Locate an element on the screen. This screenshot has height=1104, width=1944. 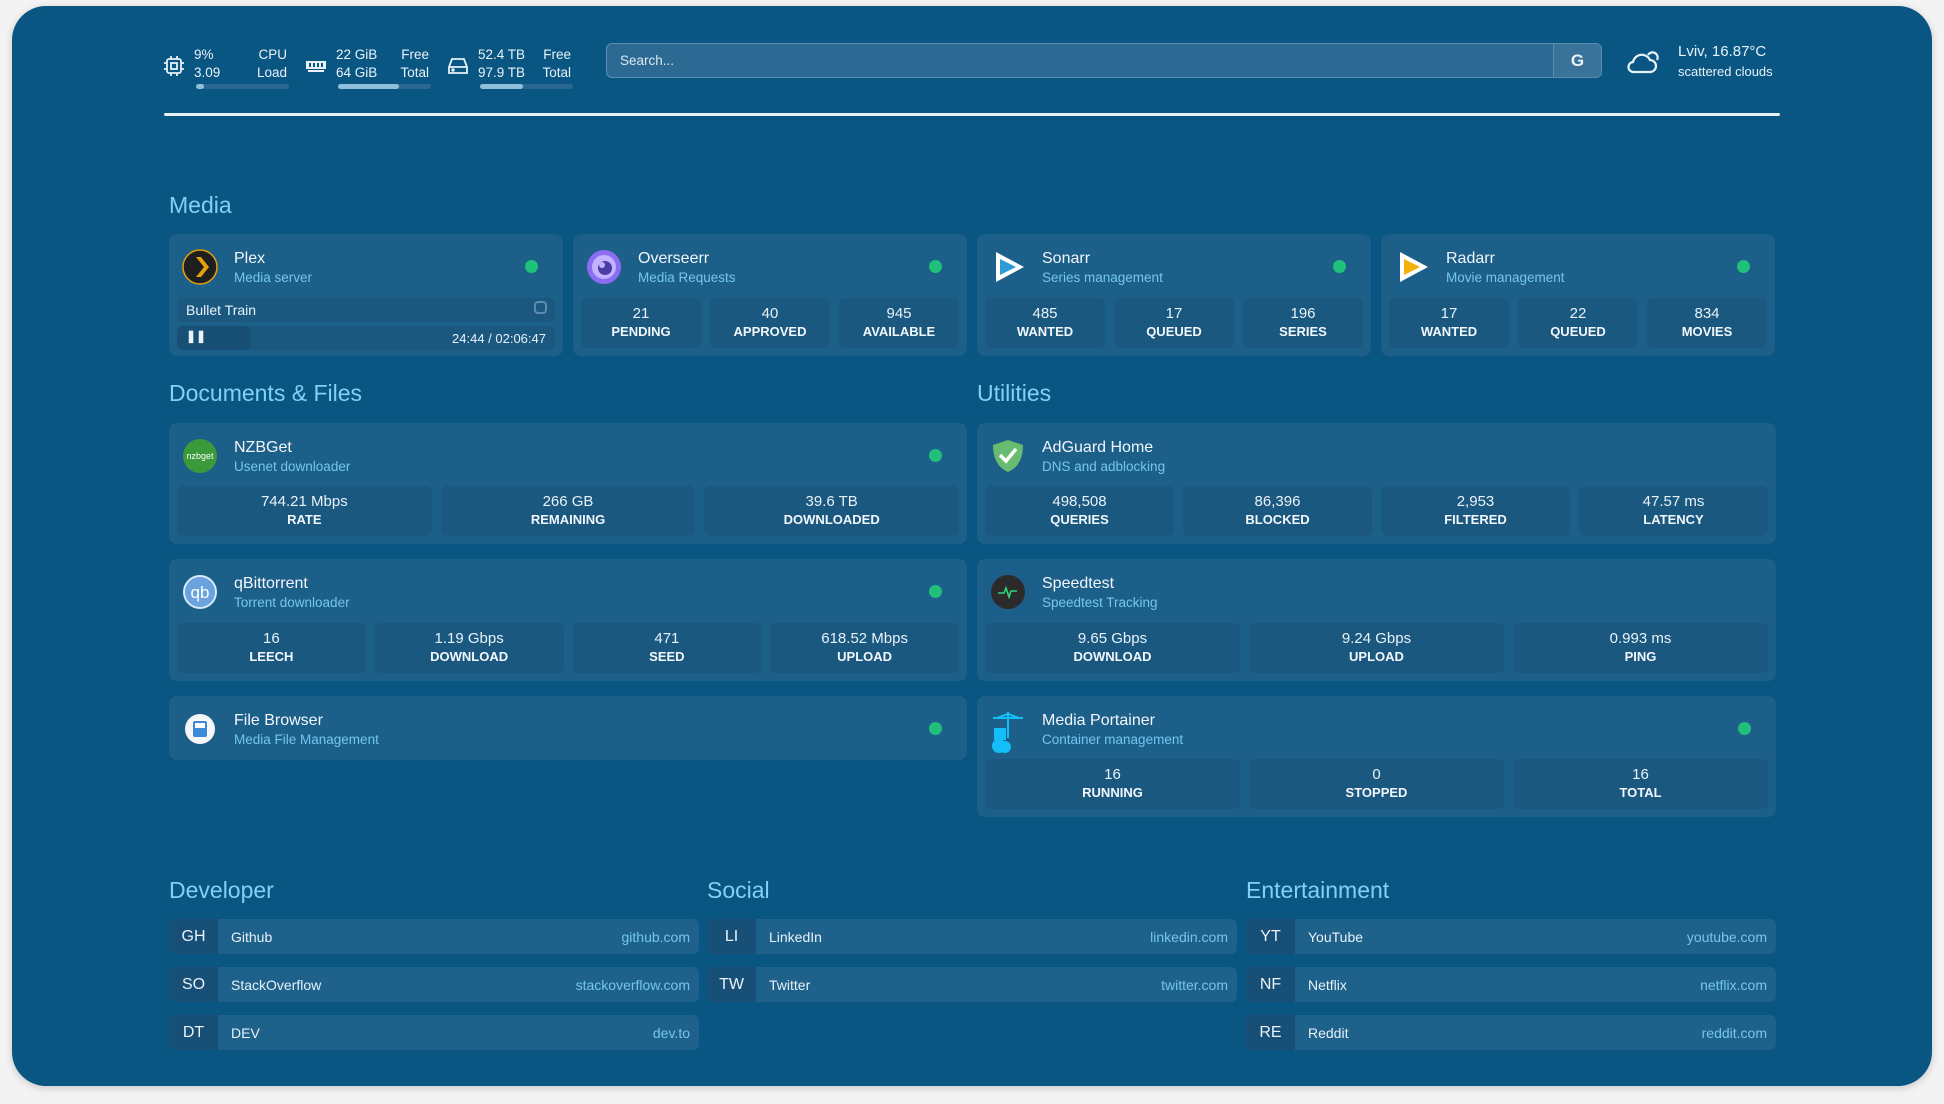
stat-value: 618.52 Mbps is located at coordinates (864, 638).